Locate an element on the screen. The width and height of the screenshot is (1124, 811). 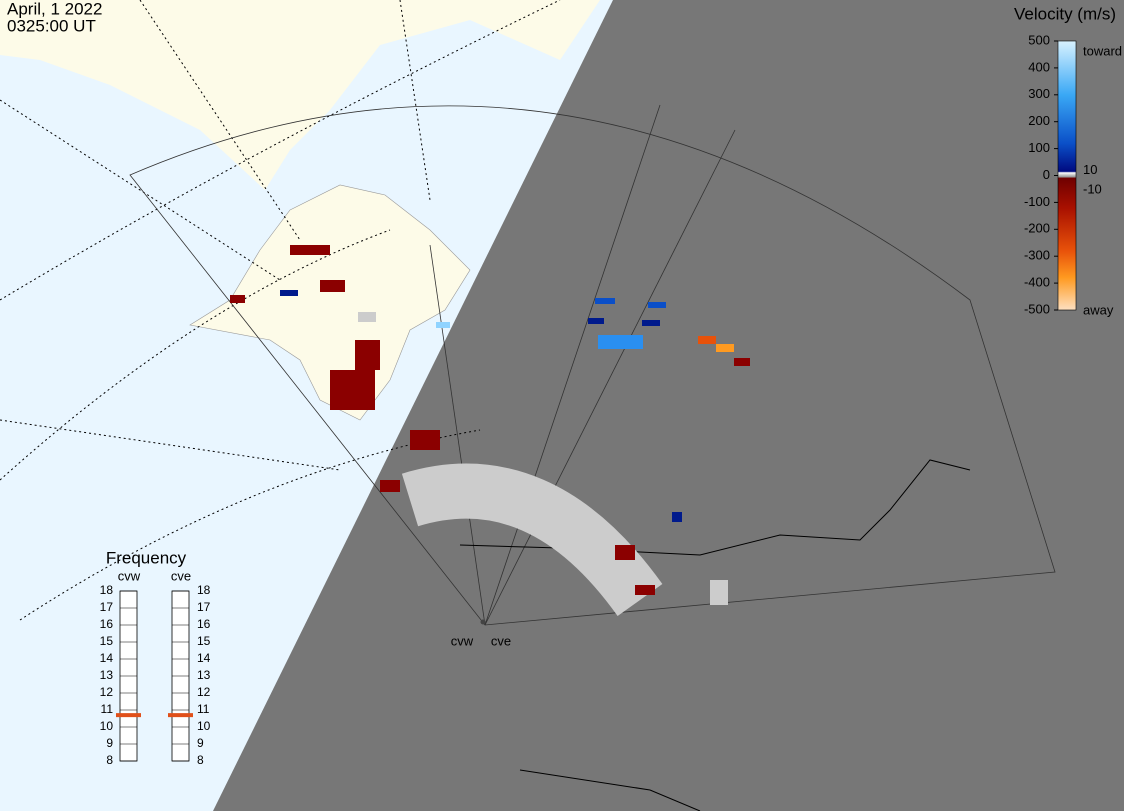
frequency-radar-label: cve is located at coordinates (181, 575).